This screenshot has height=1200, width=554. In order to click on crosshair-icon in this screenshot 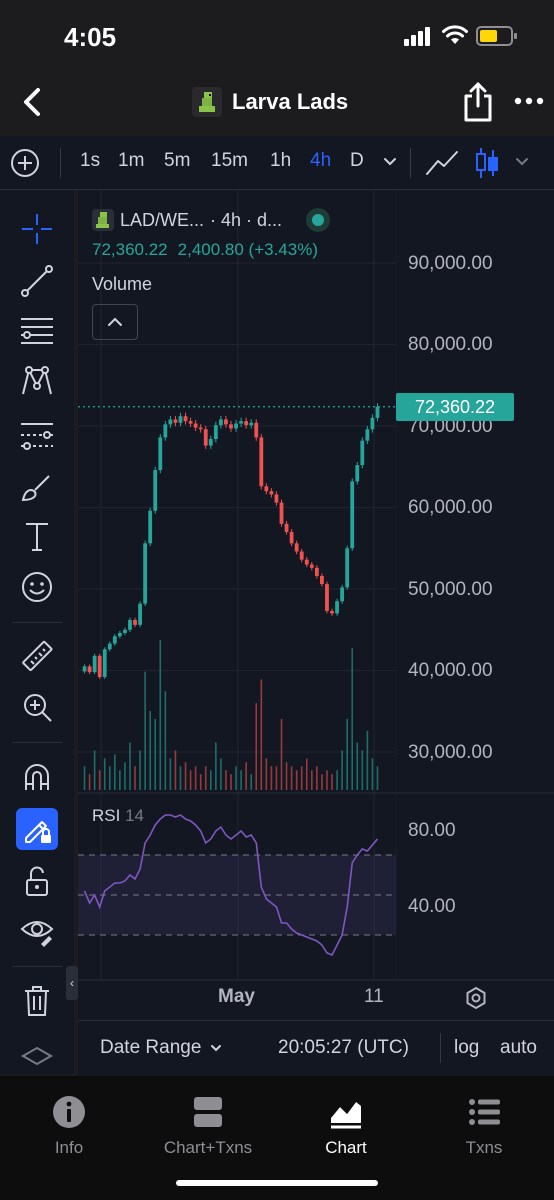, I will do `click(37, 229)`.